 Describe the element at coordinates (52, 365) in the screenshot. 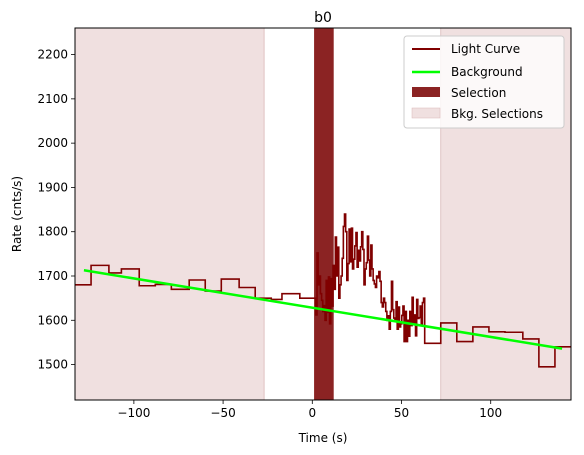

I see `y-tick-label: 1500` at that location.